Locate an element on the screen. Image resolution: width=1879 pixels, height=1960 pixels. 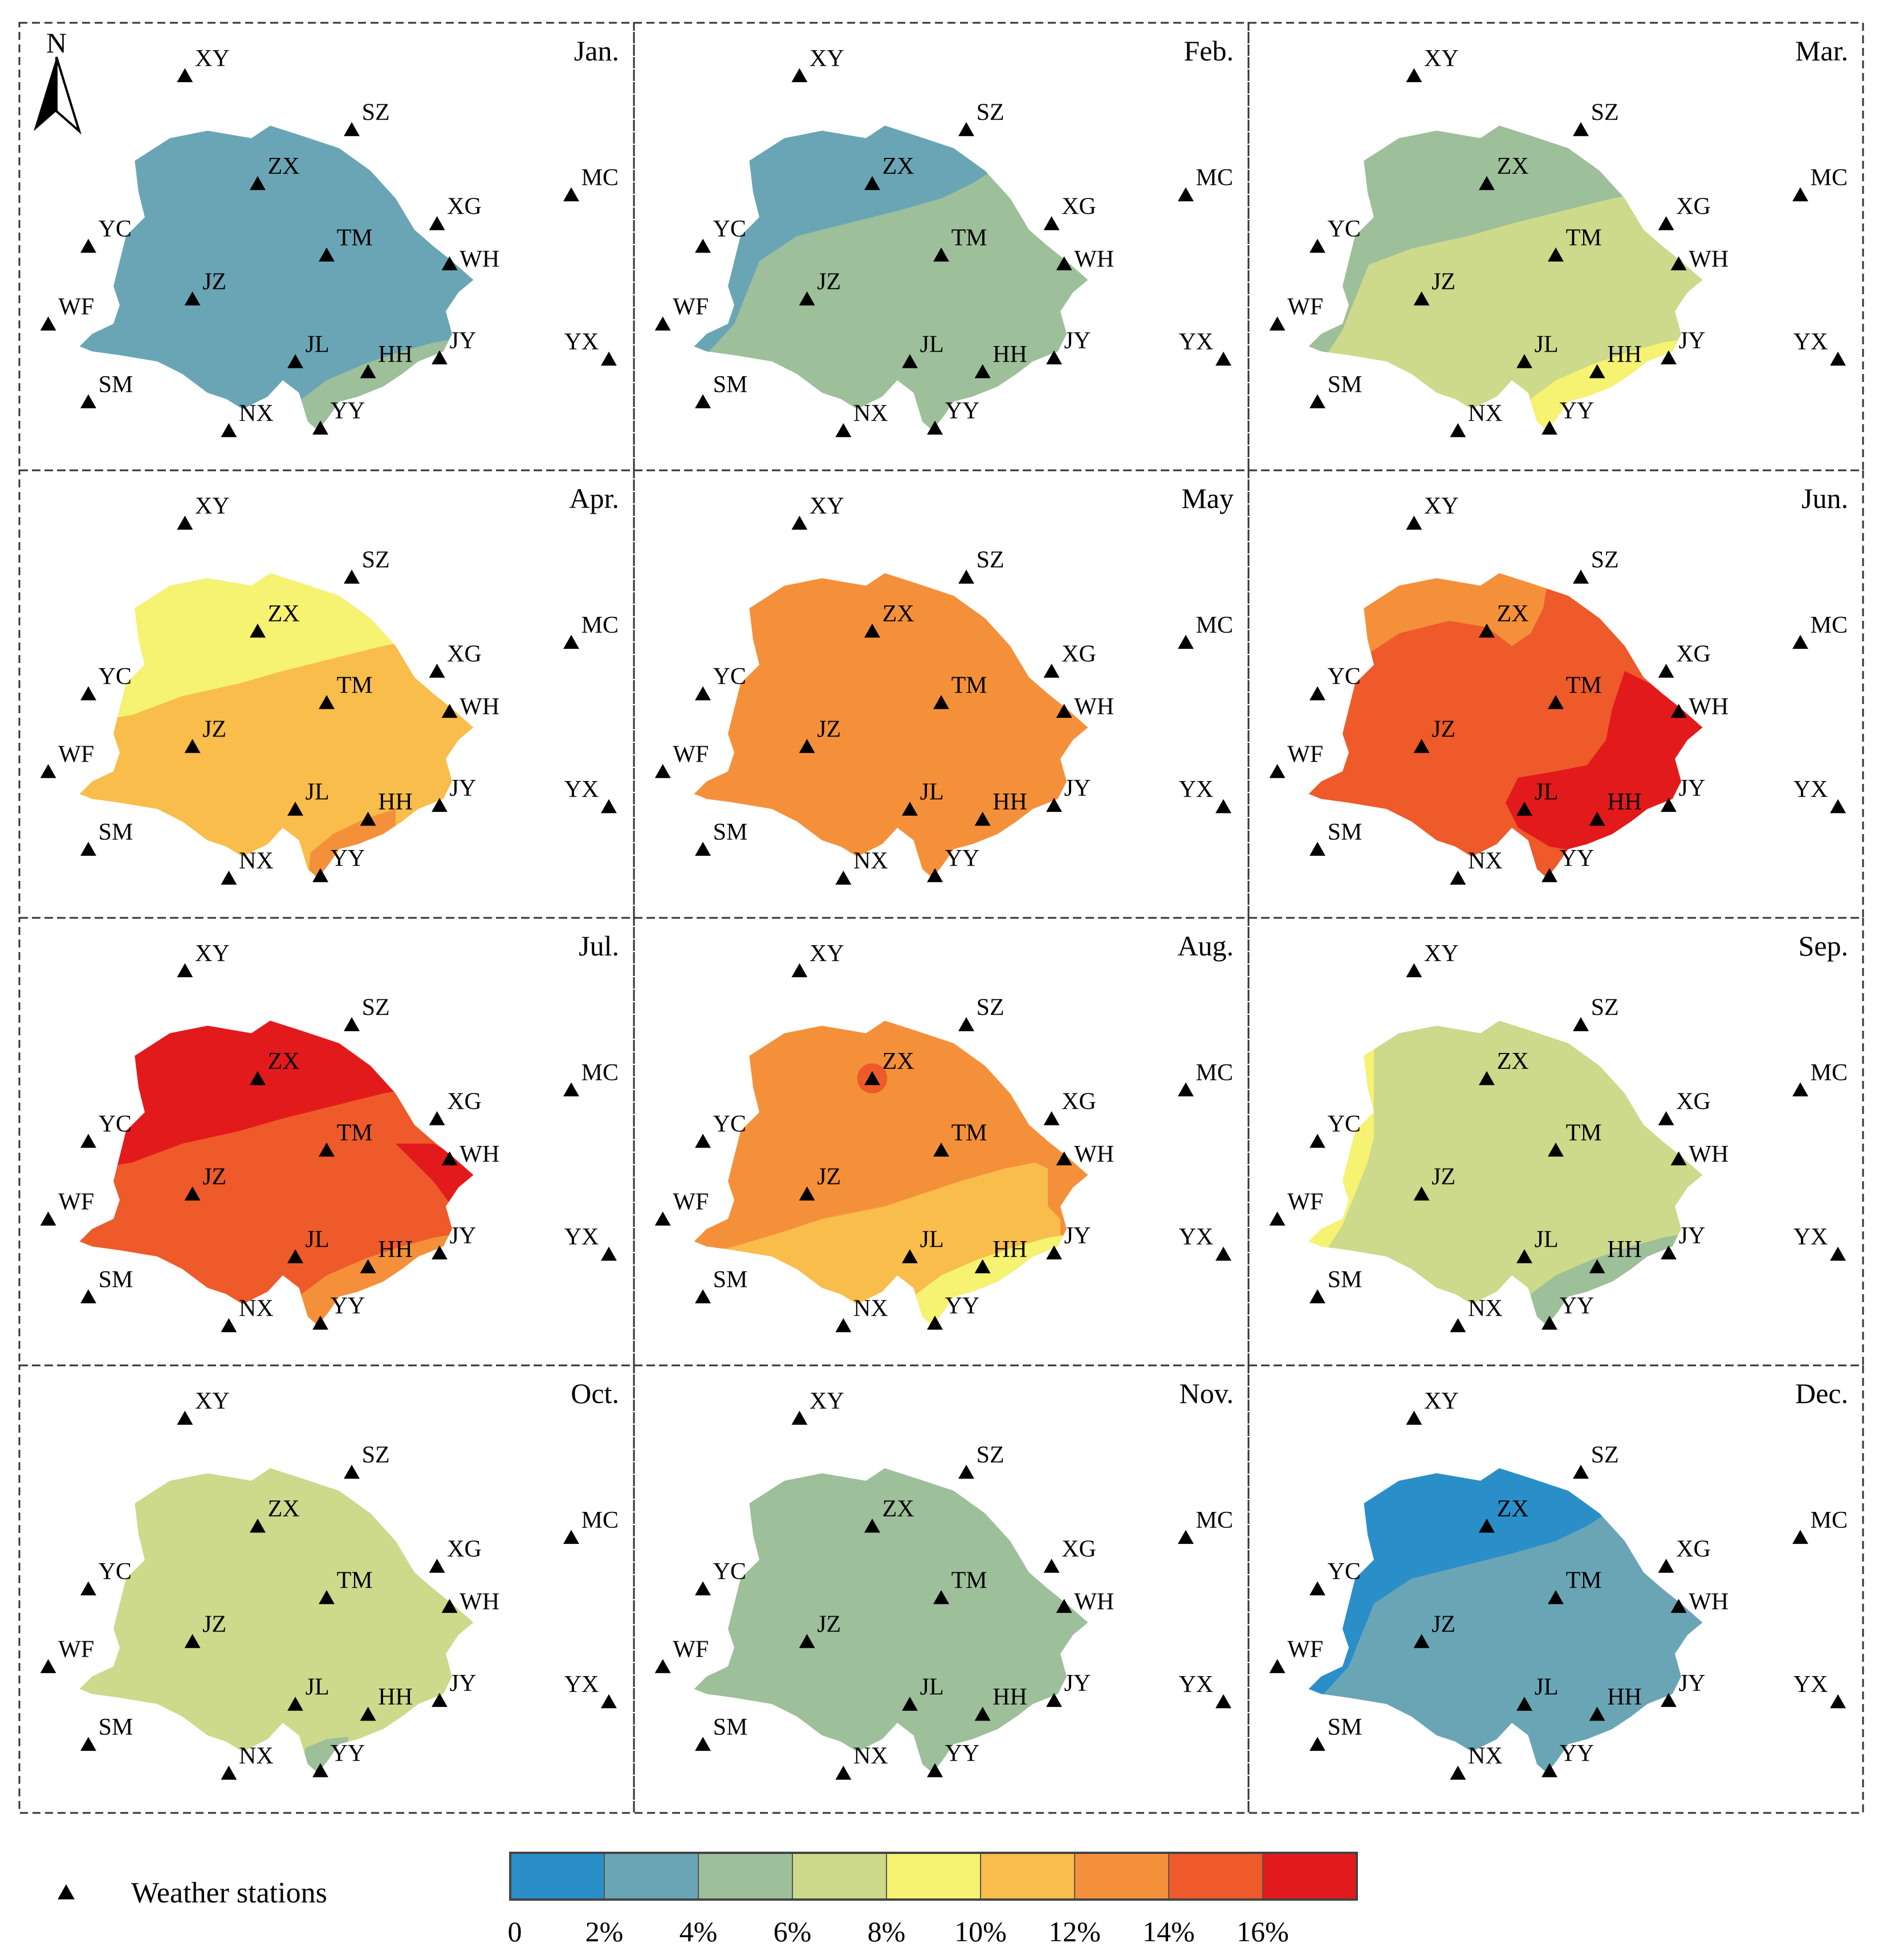
station-hh: HH is located at coordinates (1615, 807).